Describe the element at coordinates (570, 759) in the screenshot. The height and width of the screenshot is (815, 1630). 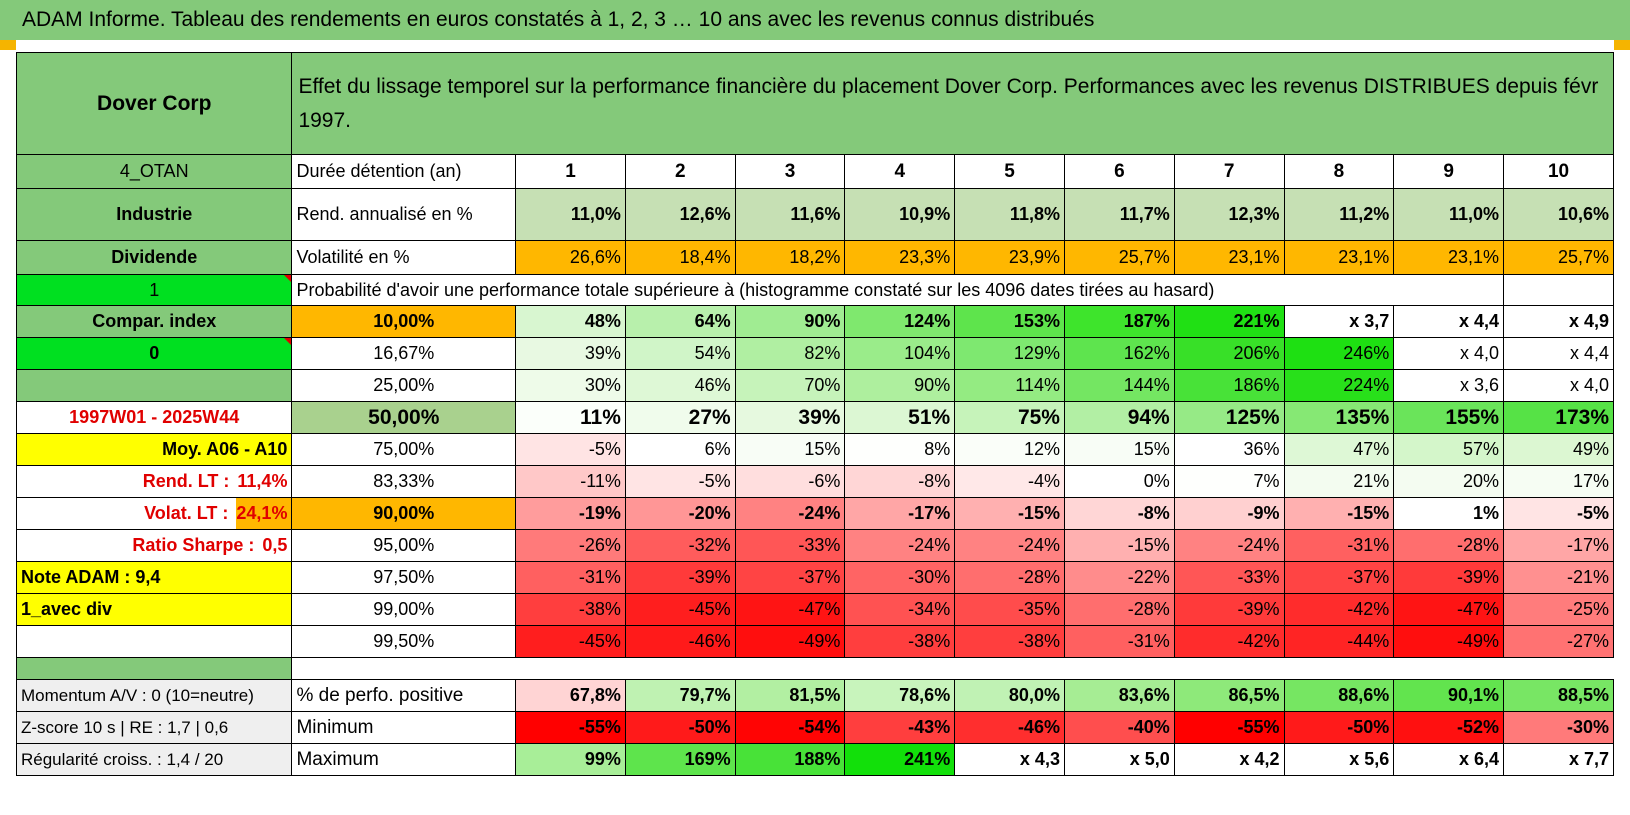
I see `bottom-metric-value: 99%` at that location.